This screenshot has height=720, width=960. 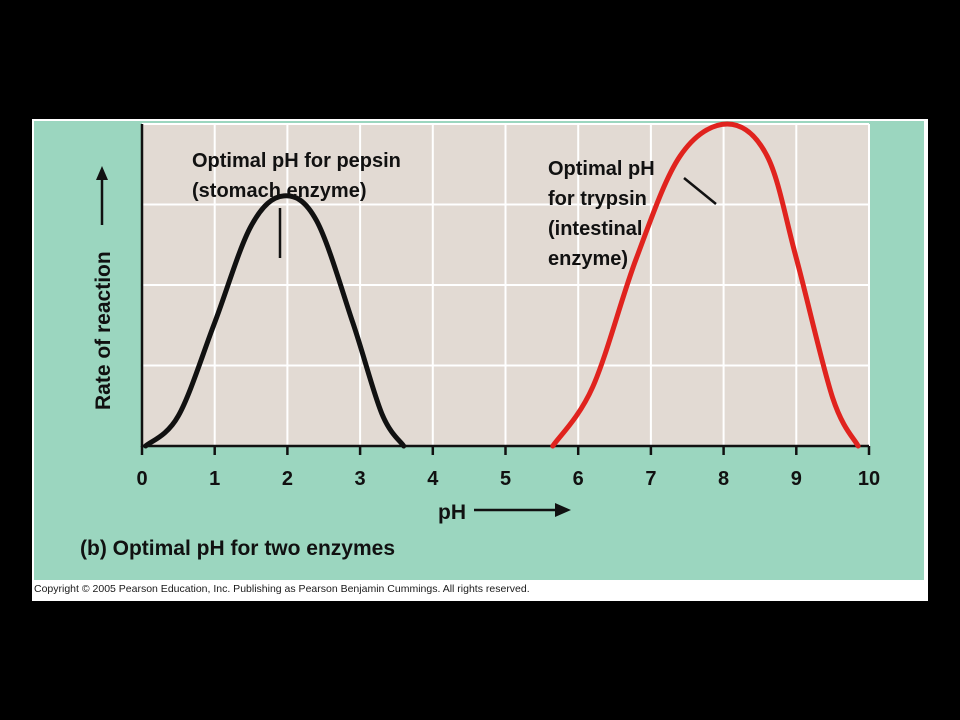 I want to click on pepsin-annotation-line-1: Optimal pH for pepsin, so click(x=296, y=161).